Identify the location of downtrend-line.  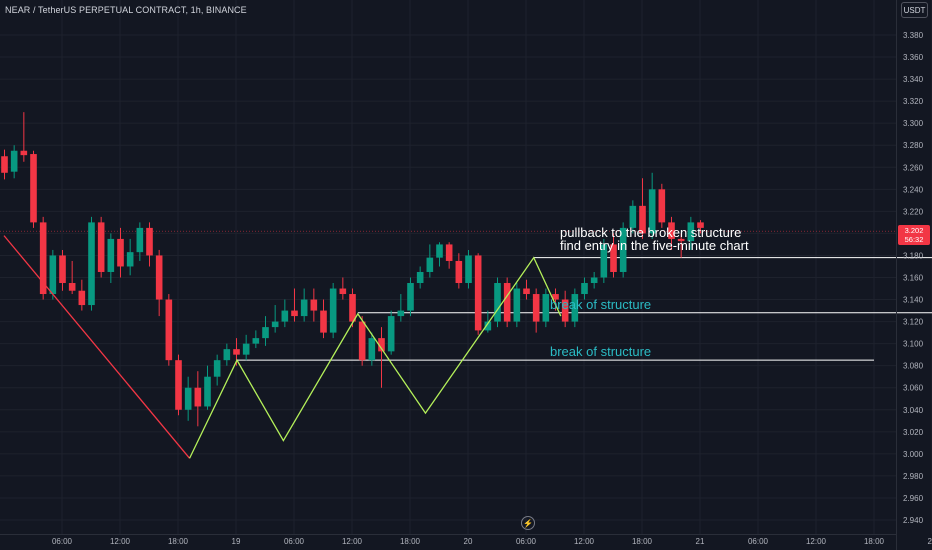
(97, 347).